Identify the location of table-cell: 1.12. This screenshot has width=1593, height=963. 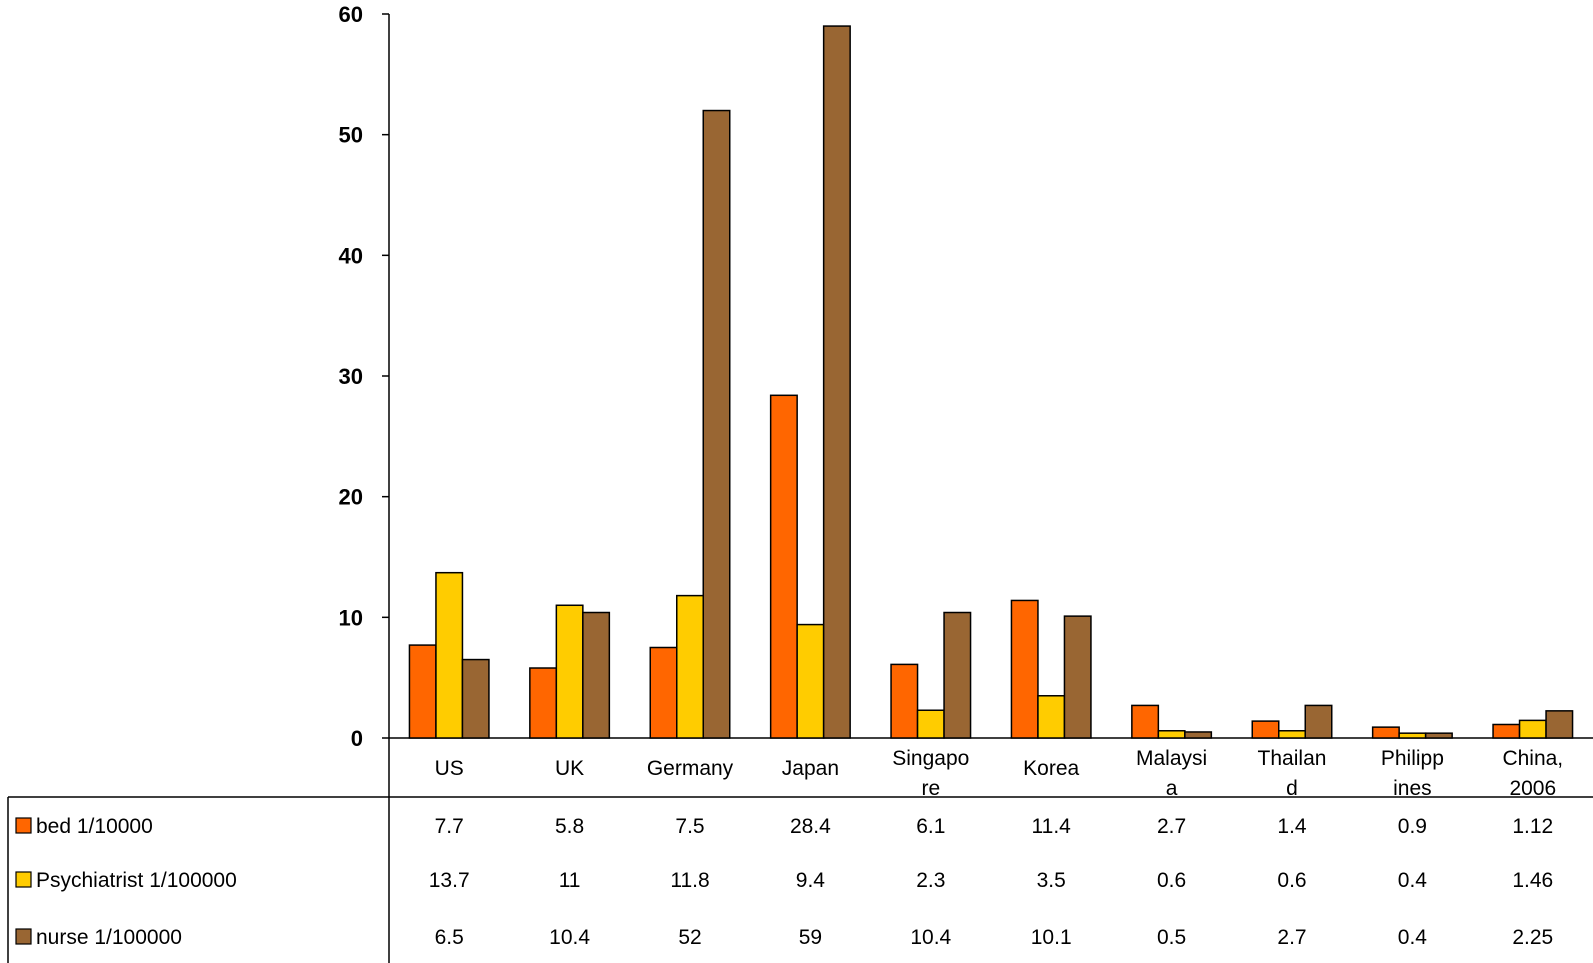
(1532, 826).